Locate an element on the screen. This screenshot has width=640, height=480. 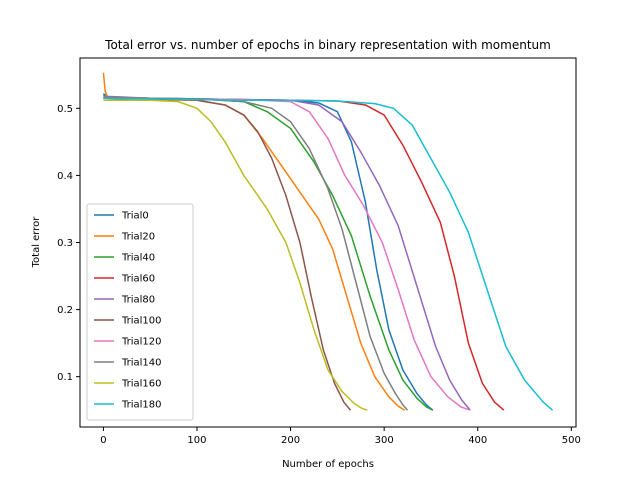
legend-label: Trial20 is located at coordinates (138, 237).